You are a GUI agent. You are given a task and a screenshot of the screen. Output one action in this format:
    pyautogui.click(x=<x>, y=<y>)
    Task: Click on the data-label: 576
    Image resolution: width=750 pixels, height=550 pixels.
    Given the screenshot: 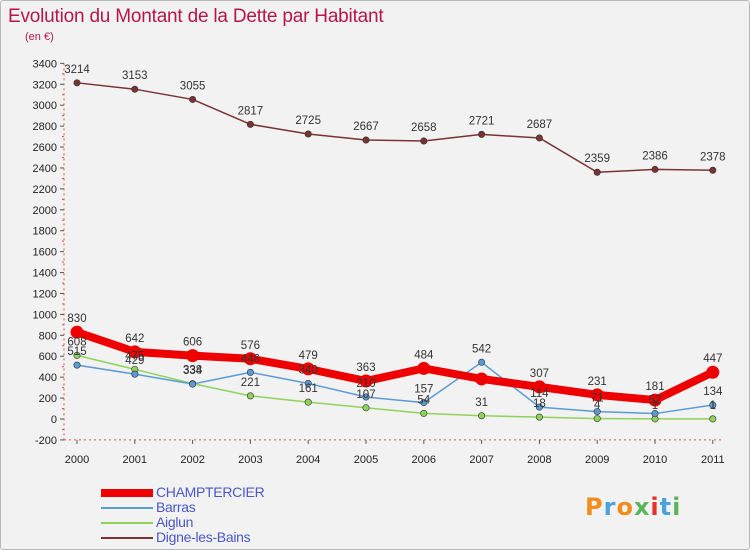 What is the action you would take?
    pyautogui.click(x=250, y=346)
    